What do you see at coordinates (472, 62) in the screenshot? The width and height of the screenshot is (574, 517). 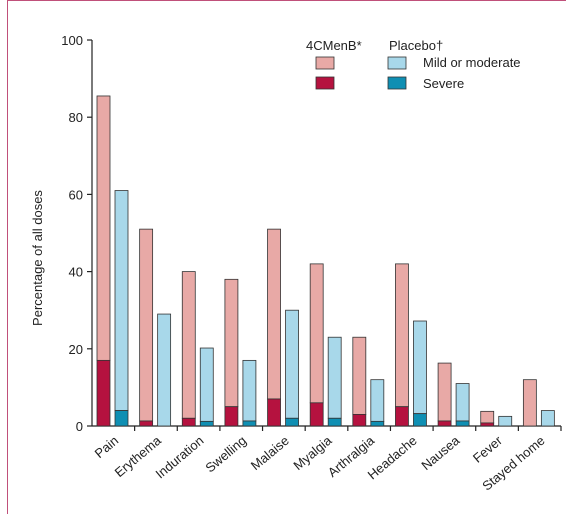 I see `legend-level-mild: Mild or moderate` at bounding box center [472, 62].